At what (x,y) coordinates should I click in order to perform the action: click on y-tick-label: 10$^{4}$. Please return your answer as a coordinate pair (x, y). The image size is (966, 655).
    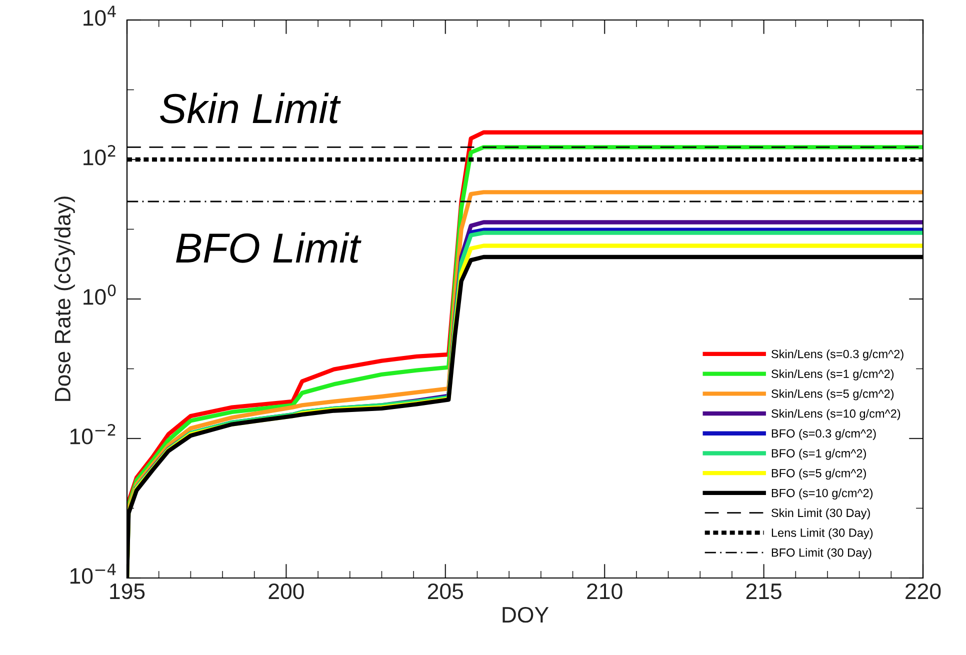
    Looking at the image, I should click on (100, 16).